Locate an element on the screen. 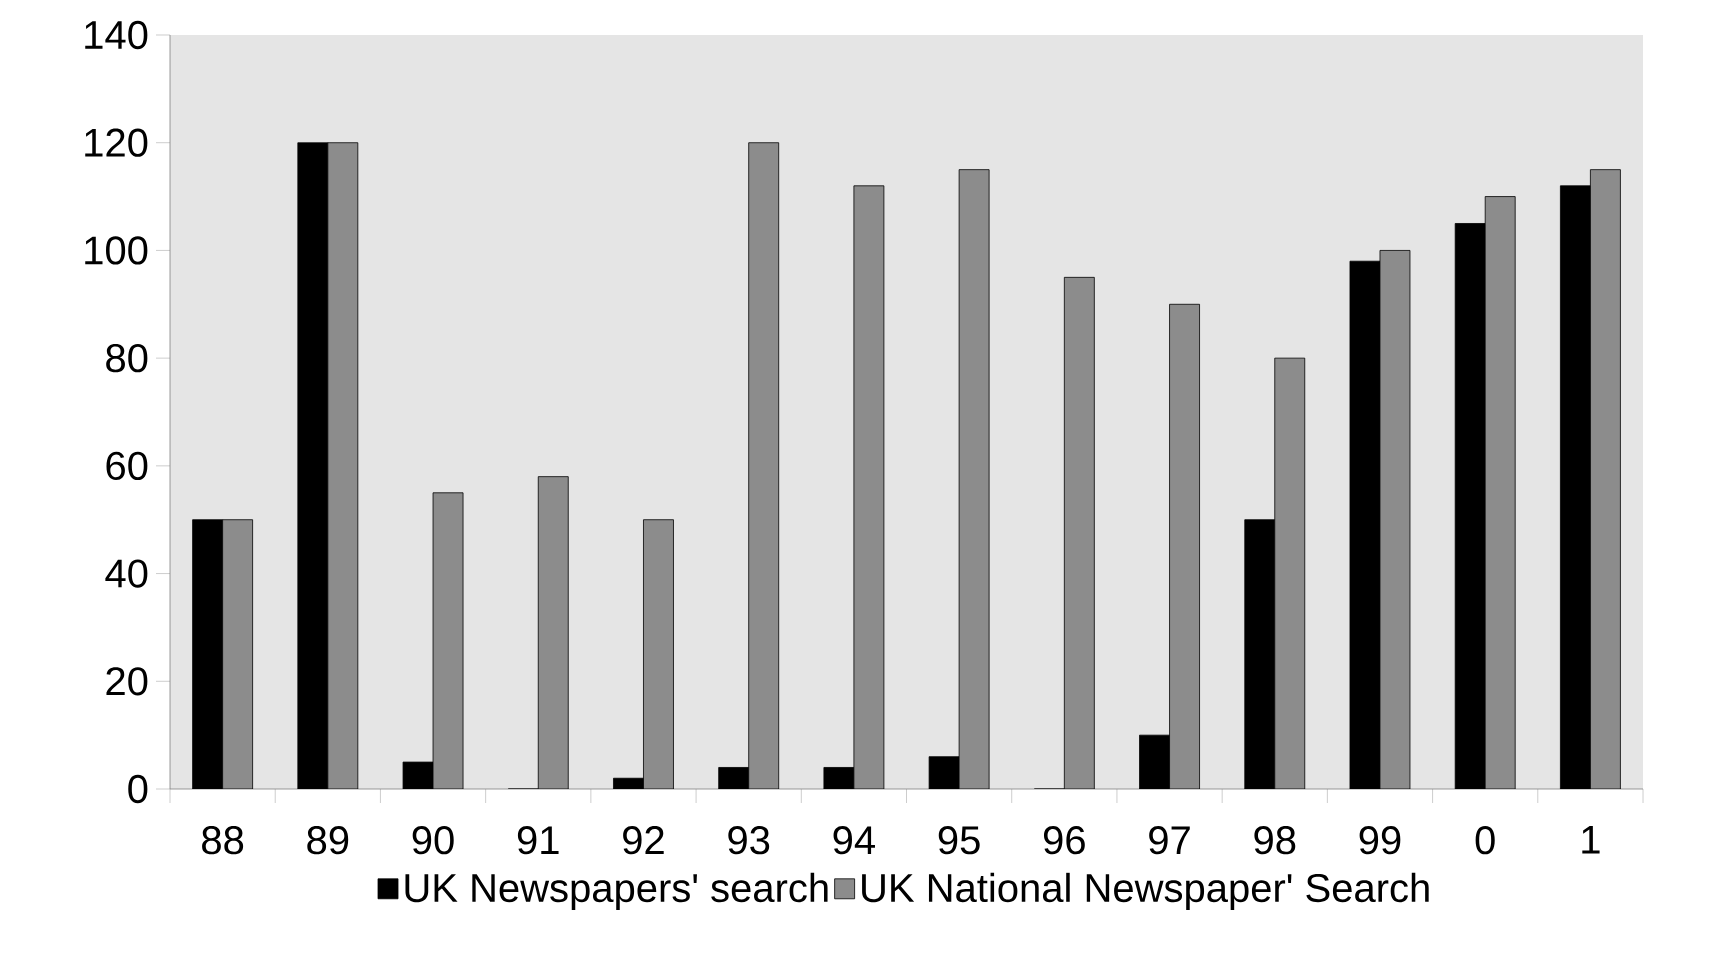  x-tick-label: 90 is located at coordinates (433, 840).